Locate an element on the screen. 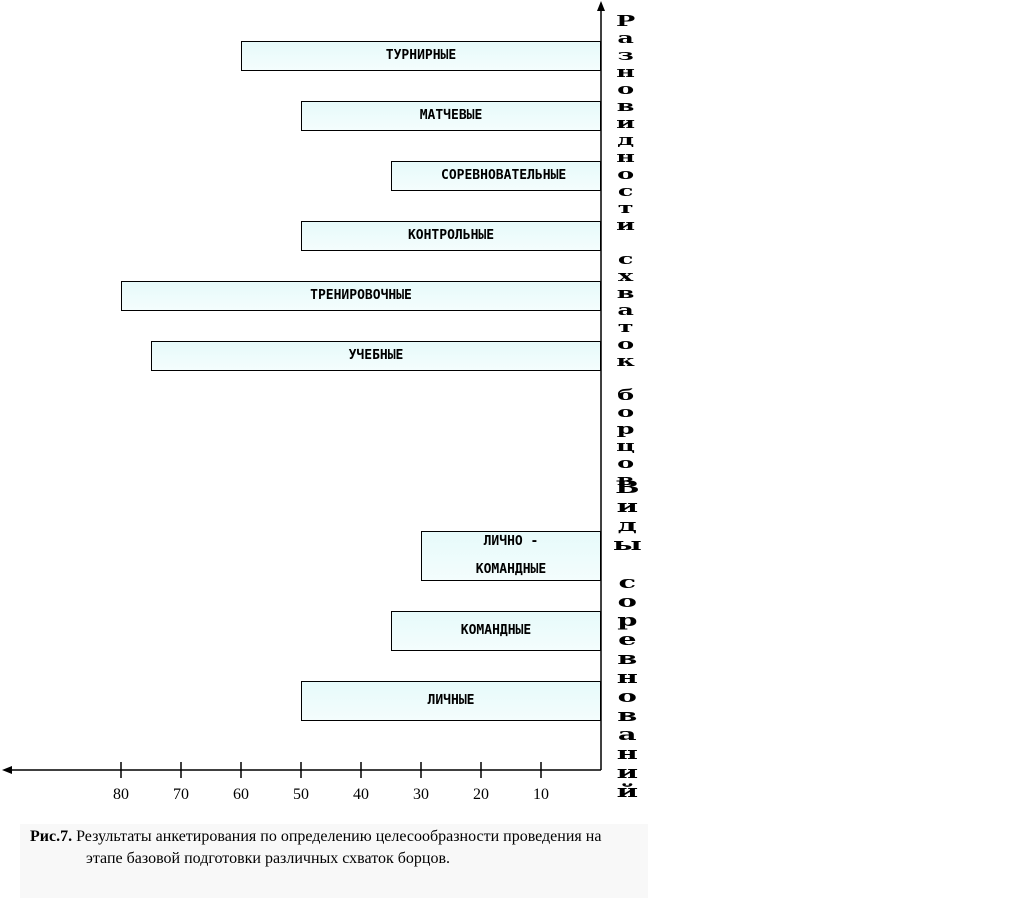 Image resolution: width=1023 pixels, height=900 pixels. bar-label: ЛИЧНО - КОМАНДНЫЕ is located at coordinates (511, 555).